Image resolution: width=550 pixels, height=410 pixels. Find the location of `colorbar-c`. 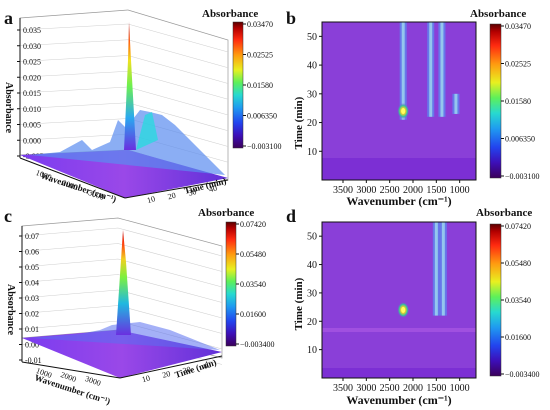

colorbar-c is located at coordinates (231, 284).